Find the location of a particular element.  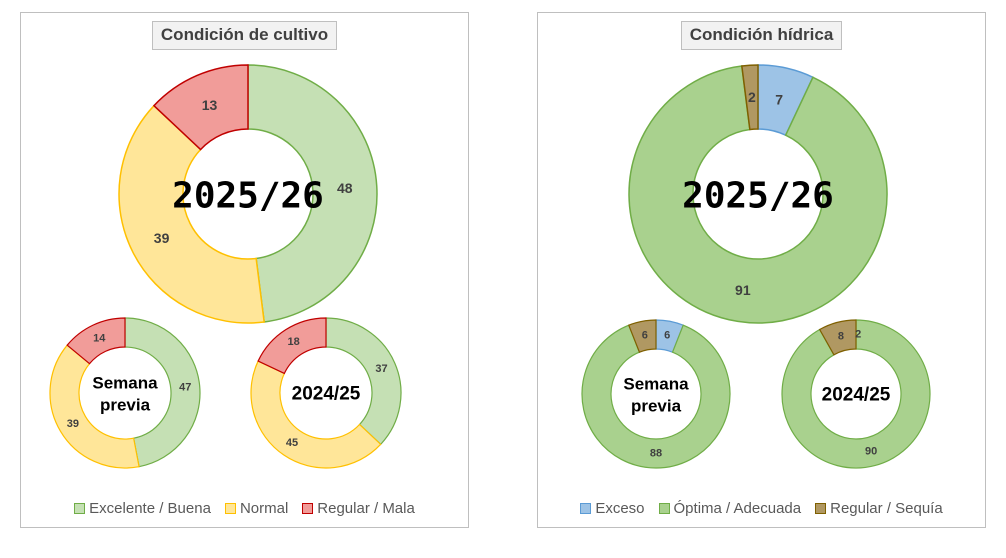

data-label: 48 is located at coordinates (345, 188).